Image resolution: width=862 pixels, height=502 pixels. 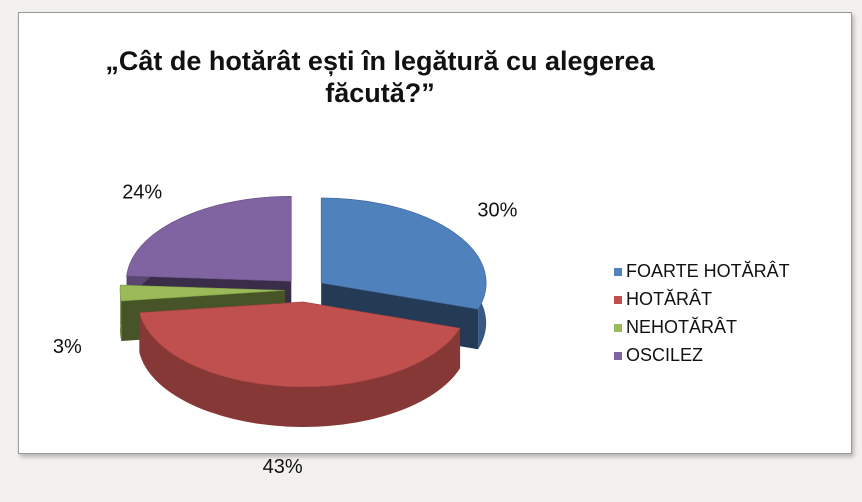 I want to click on legend-label: FOARTE HOTĂRÂT, so click(x=708, y=271).